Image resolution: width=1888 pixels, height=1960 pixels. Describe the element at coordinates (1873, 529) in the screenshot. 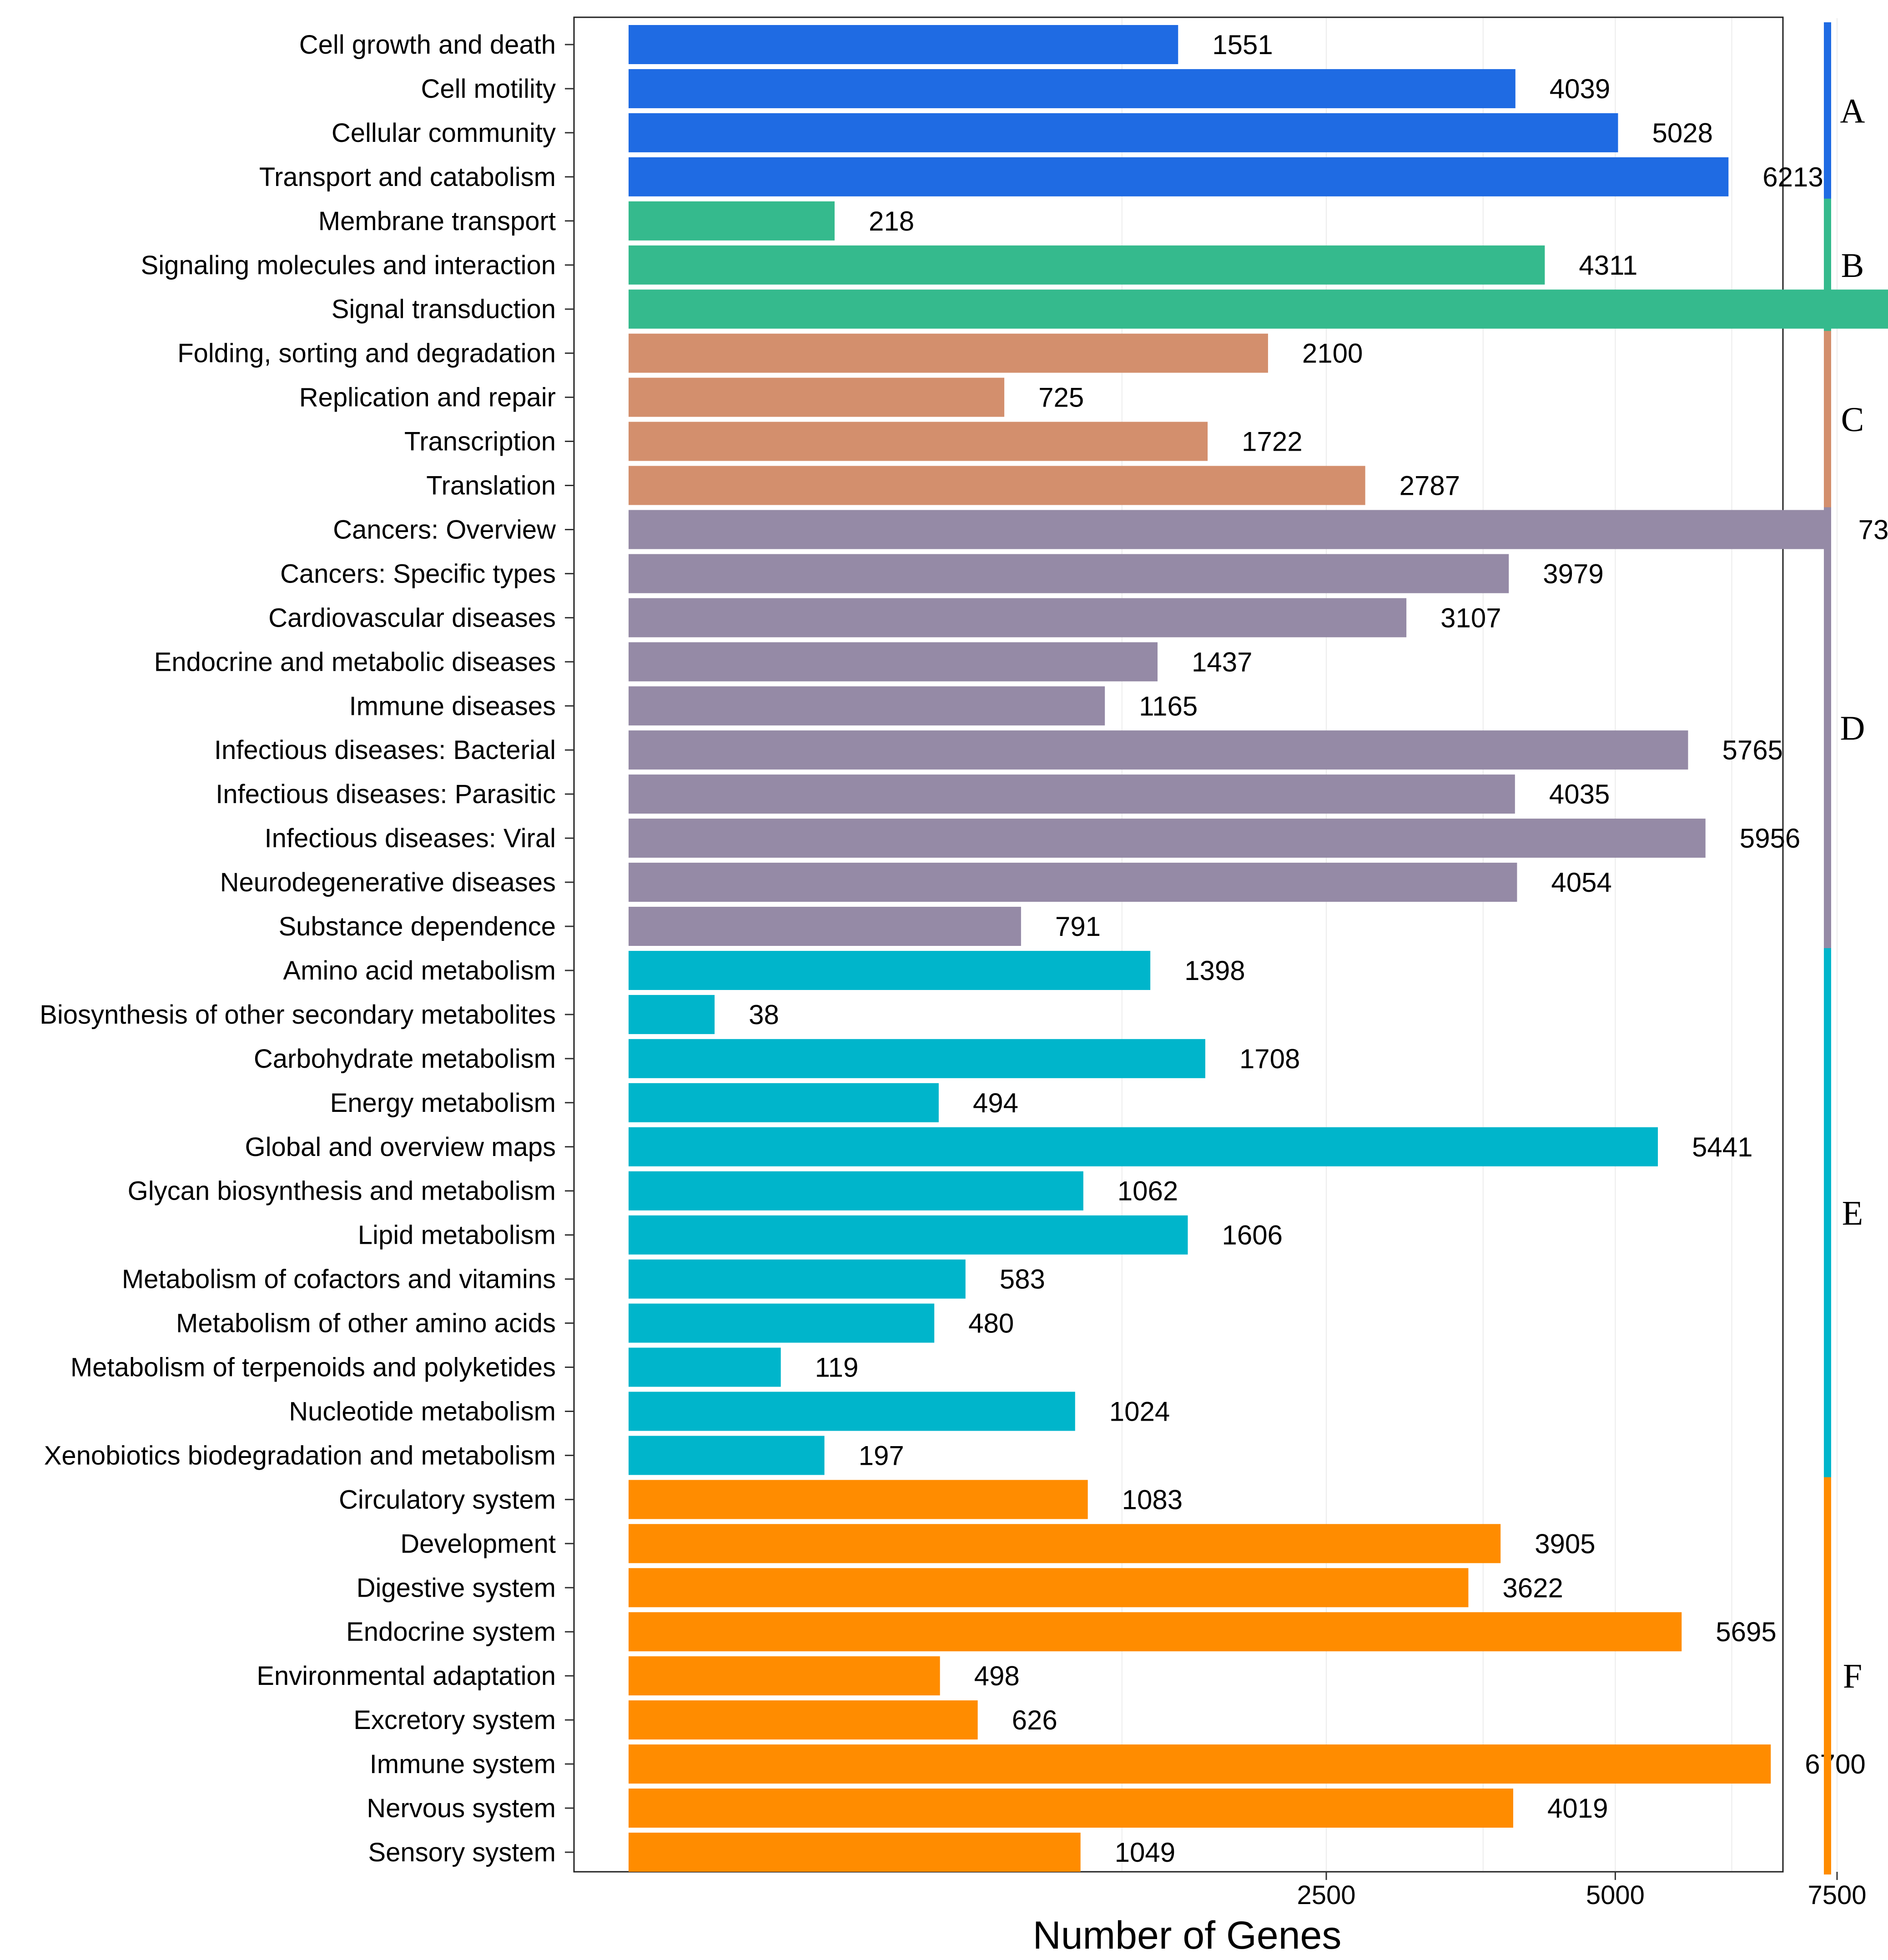

I see `value-label: 7341` at that location.